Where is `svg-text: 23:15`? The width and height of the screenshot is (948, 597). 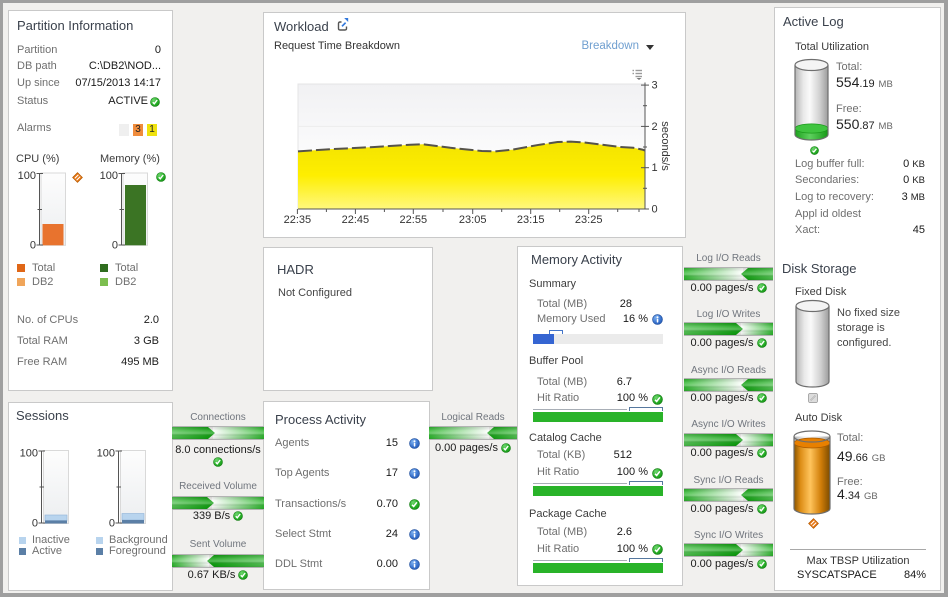 svg-text: 23:15 is located at coordinates (531, 220).